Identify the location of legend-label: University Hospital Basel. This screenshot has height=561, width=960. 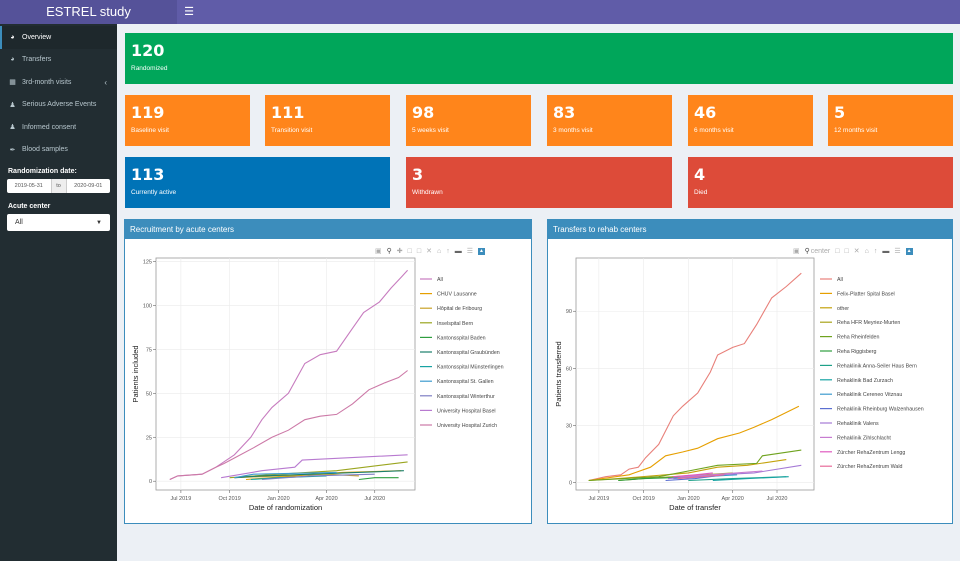
(466, 411).